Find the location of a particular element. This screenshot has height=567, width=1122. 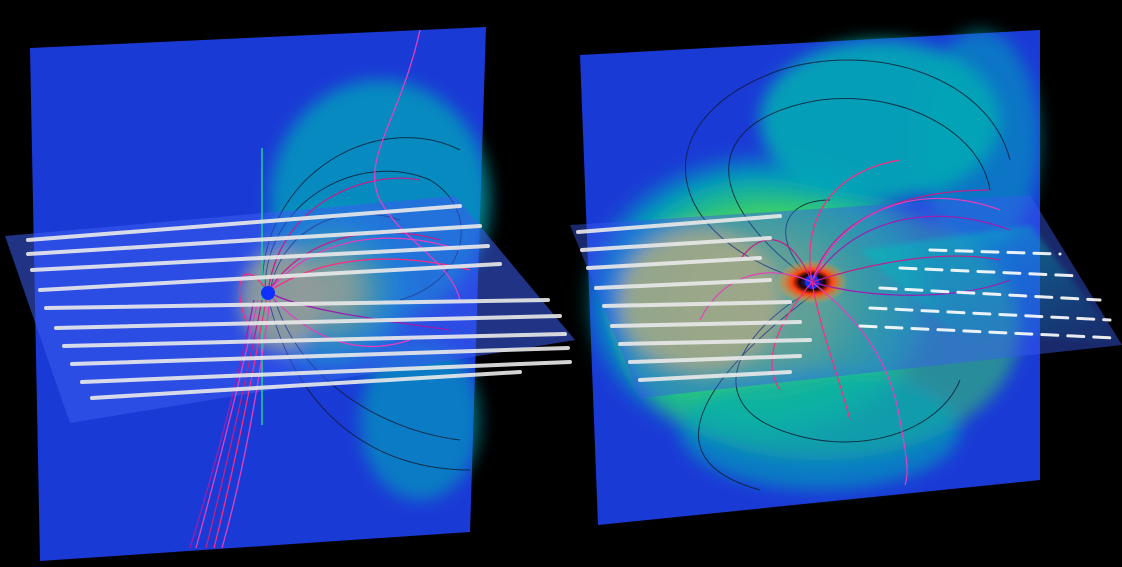

right-plane-tail is located at coordinates (991, 285).